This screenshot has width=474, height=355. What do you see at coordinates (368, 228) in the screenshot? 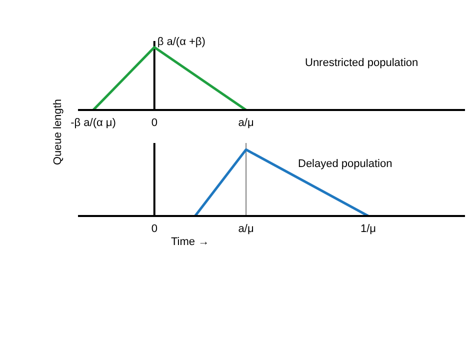
I see `x-tick-label: 1/μ` at bounding box center [368, 228].